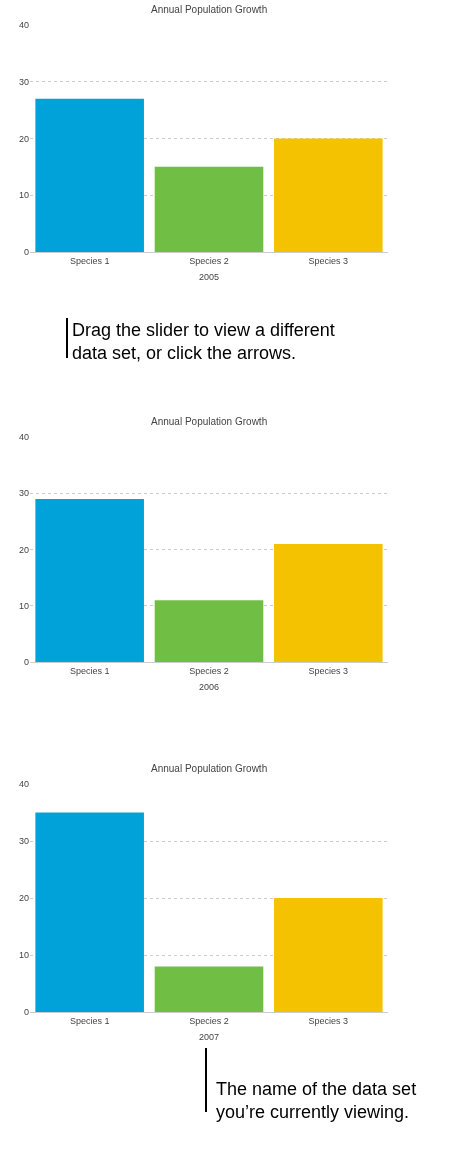 The height and width of the screenshot is (1154, 456). I want to click on text: The name of the data set you’re currently viewing., so click(316, 1101).